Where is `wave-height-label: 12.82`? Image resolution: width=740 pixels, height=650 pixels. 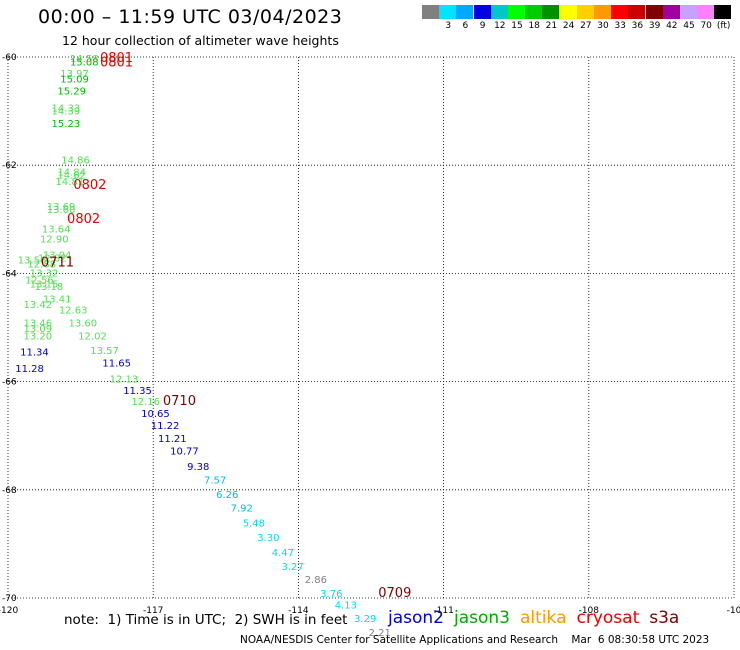
wave-height-label: 12.82 is located at coordinates (52, 258).